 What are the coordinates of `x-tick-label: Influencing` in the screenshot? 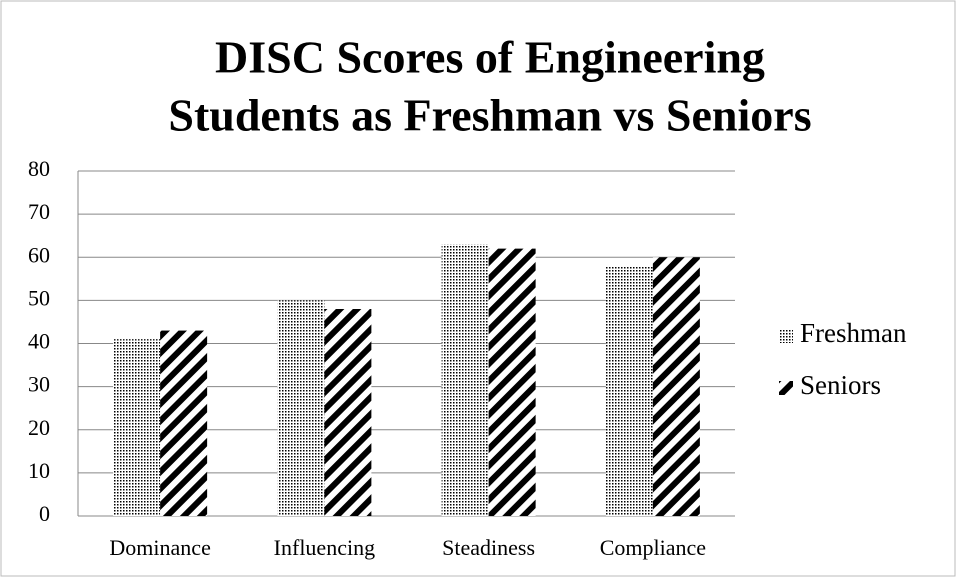 It's located at (324, 547).